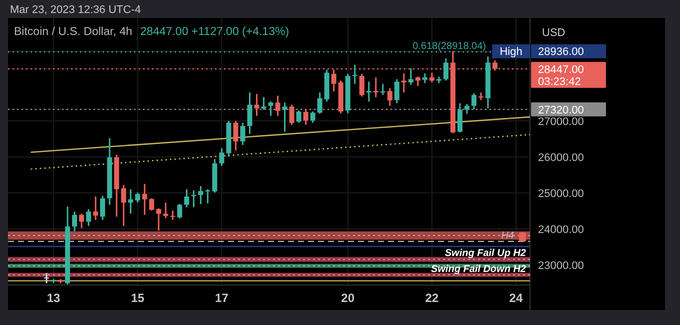  What do you see at coordinates (516, 298) in the screenshot?
I see `x-tick-label: 24` at bounding box center [516, 298].